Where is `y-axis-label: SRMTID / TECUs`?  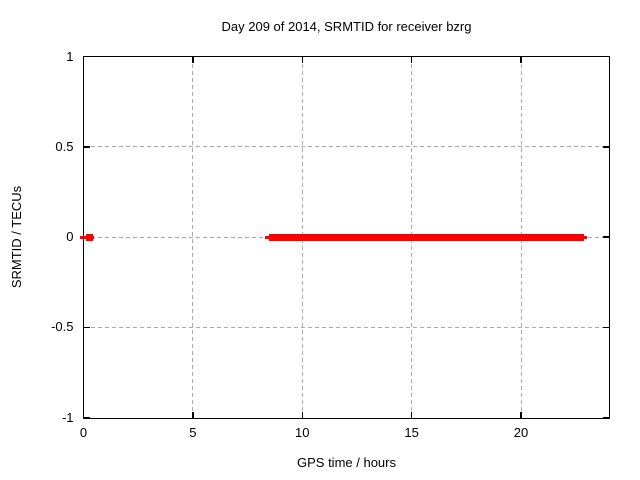
y-axis-label: SRMTID / TECUs is located at coordinates (16, 237).